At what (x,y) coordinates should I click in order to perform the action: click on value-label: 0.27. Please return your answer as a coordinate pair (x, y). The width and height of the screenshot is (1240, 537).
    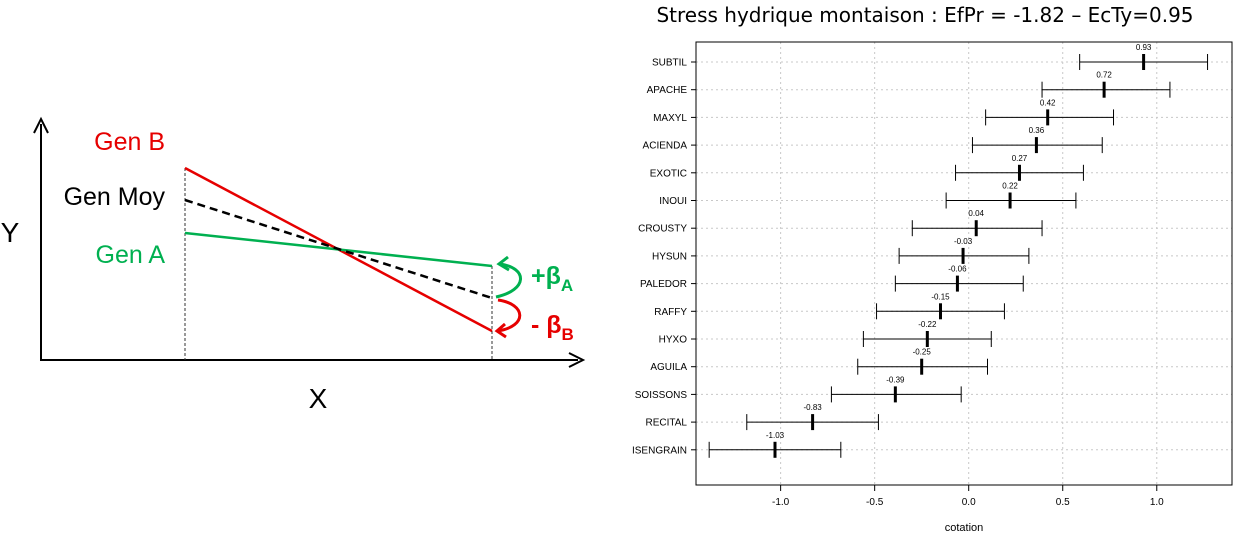
    Looking at the image, I should click on (1020, 158).